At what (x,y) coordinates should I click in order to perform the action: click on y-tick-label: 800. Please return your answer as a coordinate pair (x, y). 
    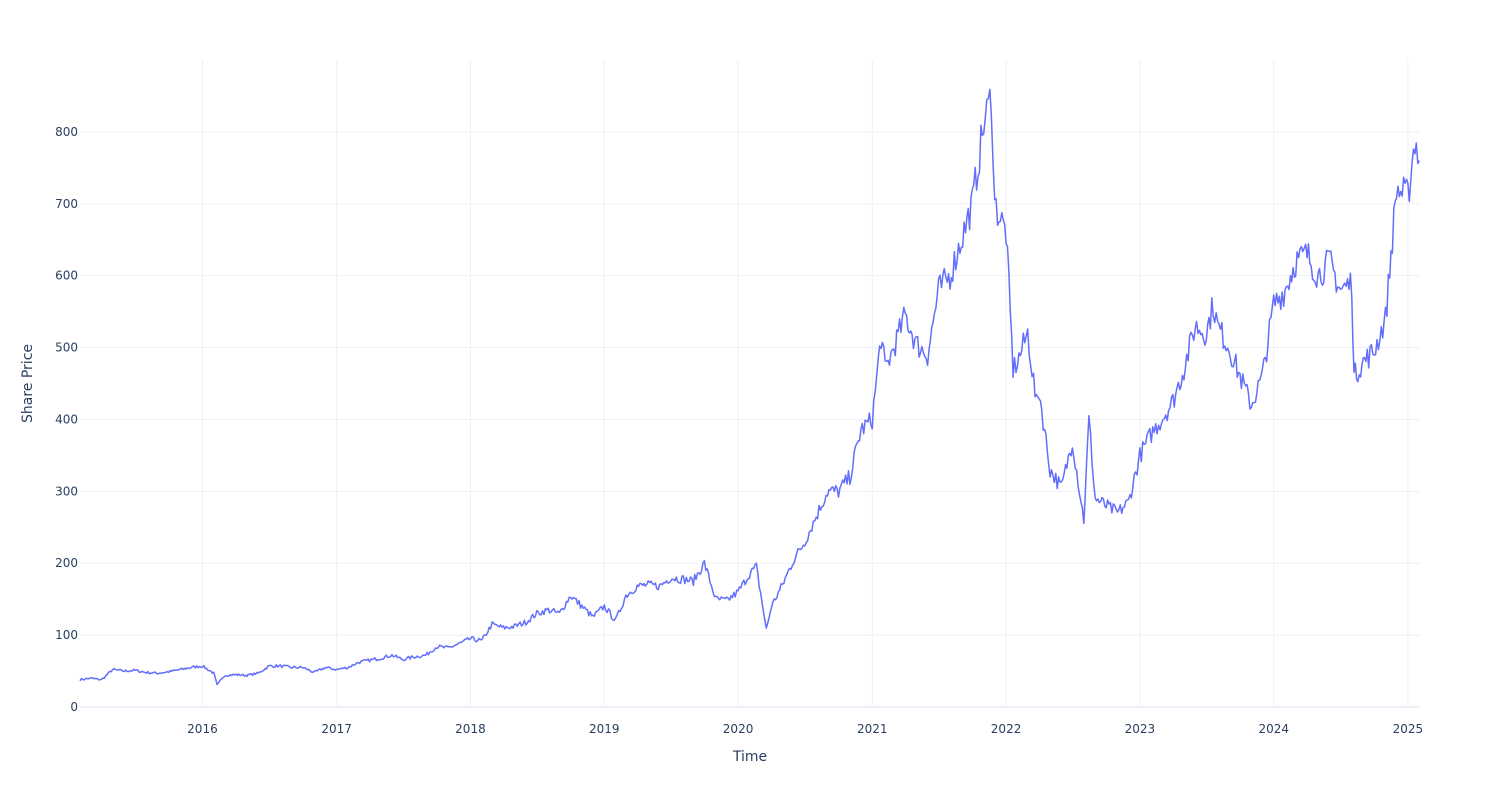
    Looking at the image, I should click on (66, 132).